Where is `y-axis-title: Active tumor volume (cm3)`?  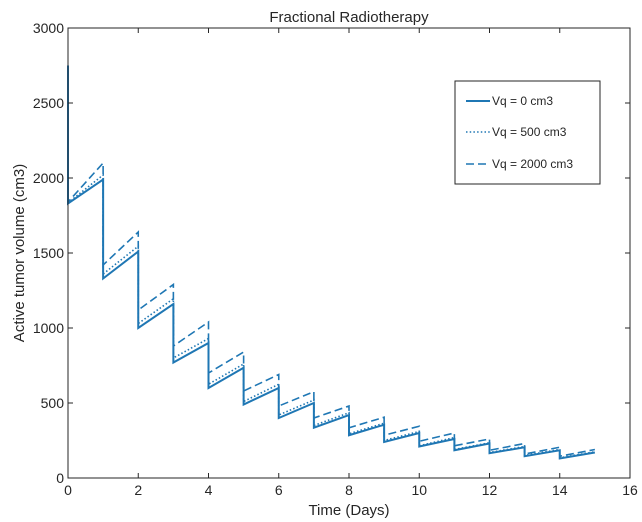 y-axis-title: Active tumor volume (cm3) is located at coordinates (19, 253).